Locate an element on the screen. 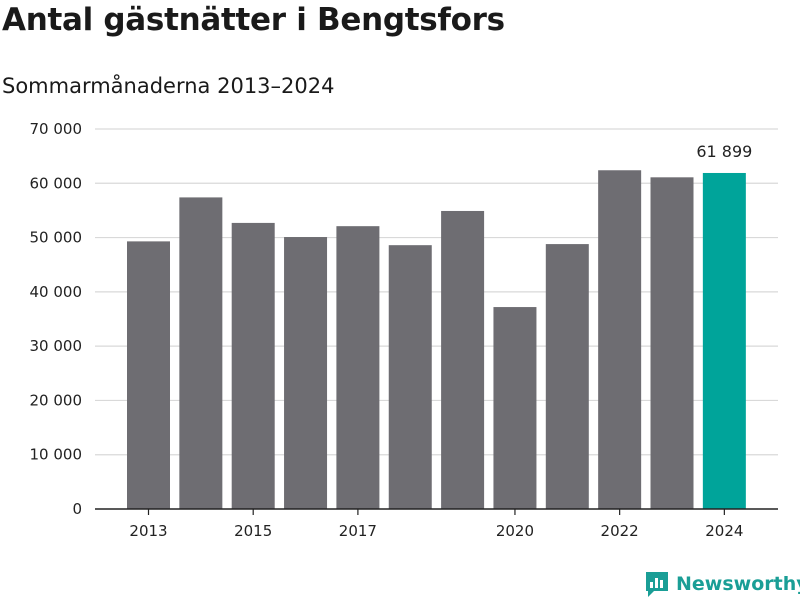 Image resolution: width=800 pixels, height=600 pixels. chart-subtitle: Sommarmånaderna 2013–2024 is located at coordinates (168, 86).